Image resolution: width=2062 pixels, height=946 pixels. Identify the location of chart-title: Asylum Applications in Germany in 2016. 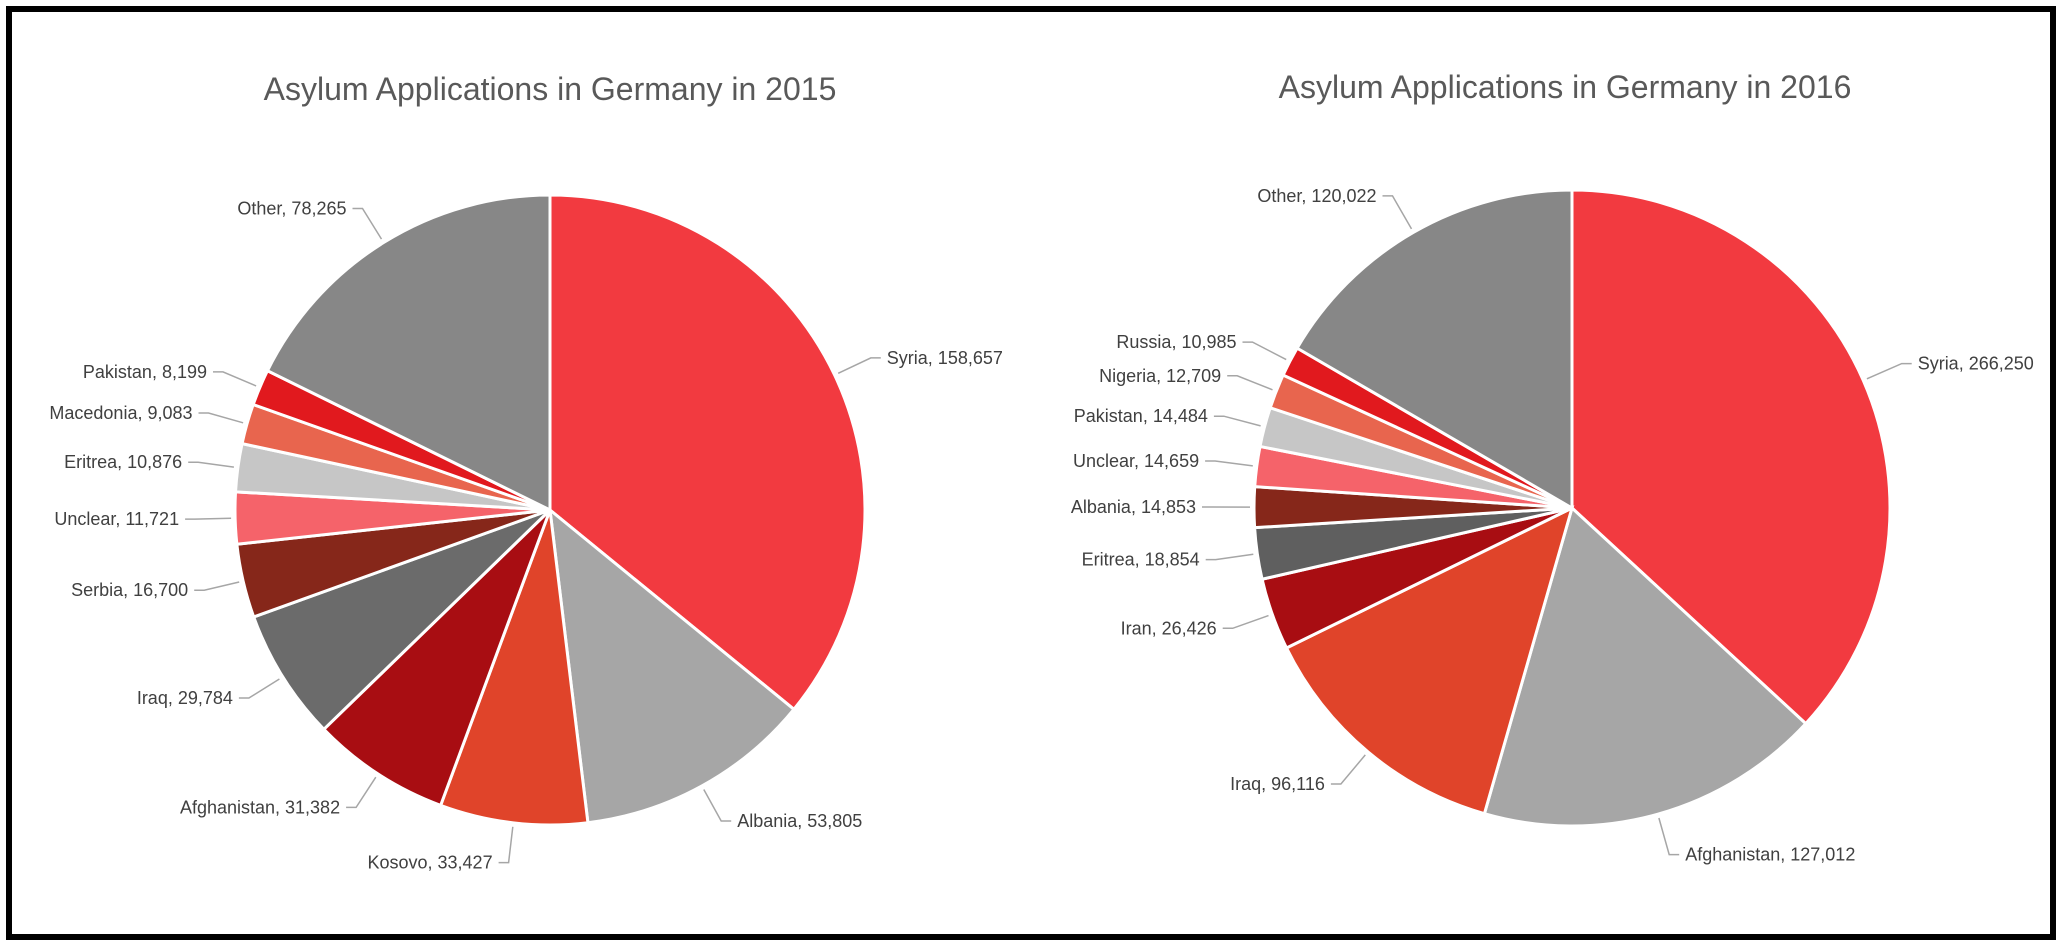
(1565, 87).